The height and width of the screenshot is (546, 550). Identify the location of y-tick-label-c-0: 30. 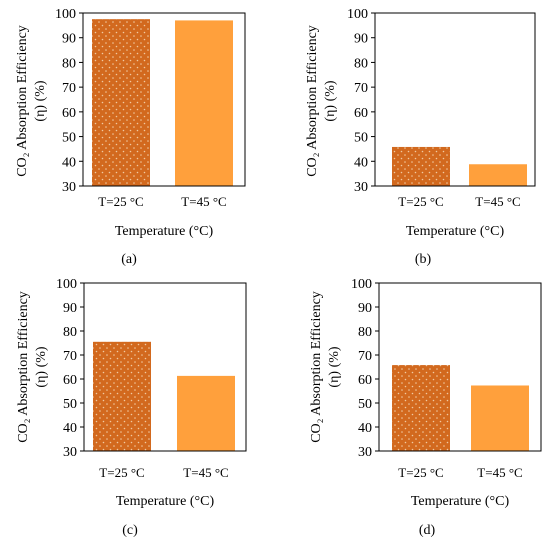
(70, 452).